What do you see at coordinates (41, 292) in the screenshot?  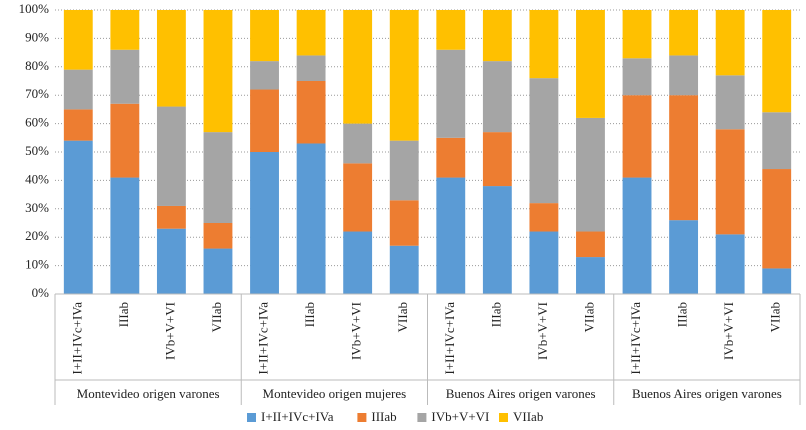 I see `y-tick-label: 0%` at bounding box center [41, 292].